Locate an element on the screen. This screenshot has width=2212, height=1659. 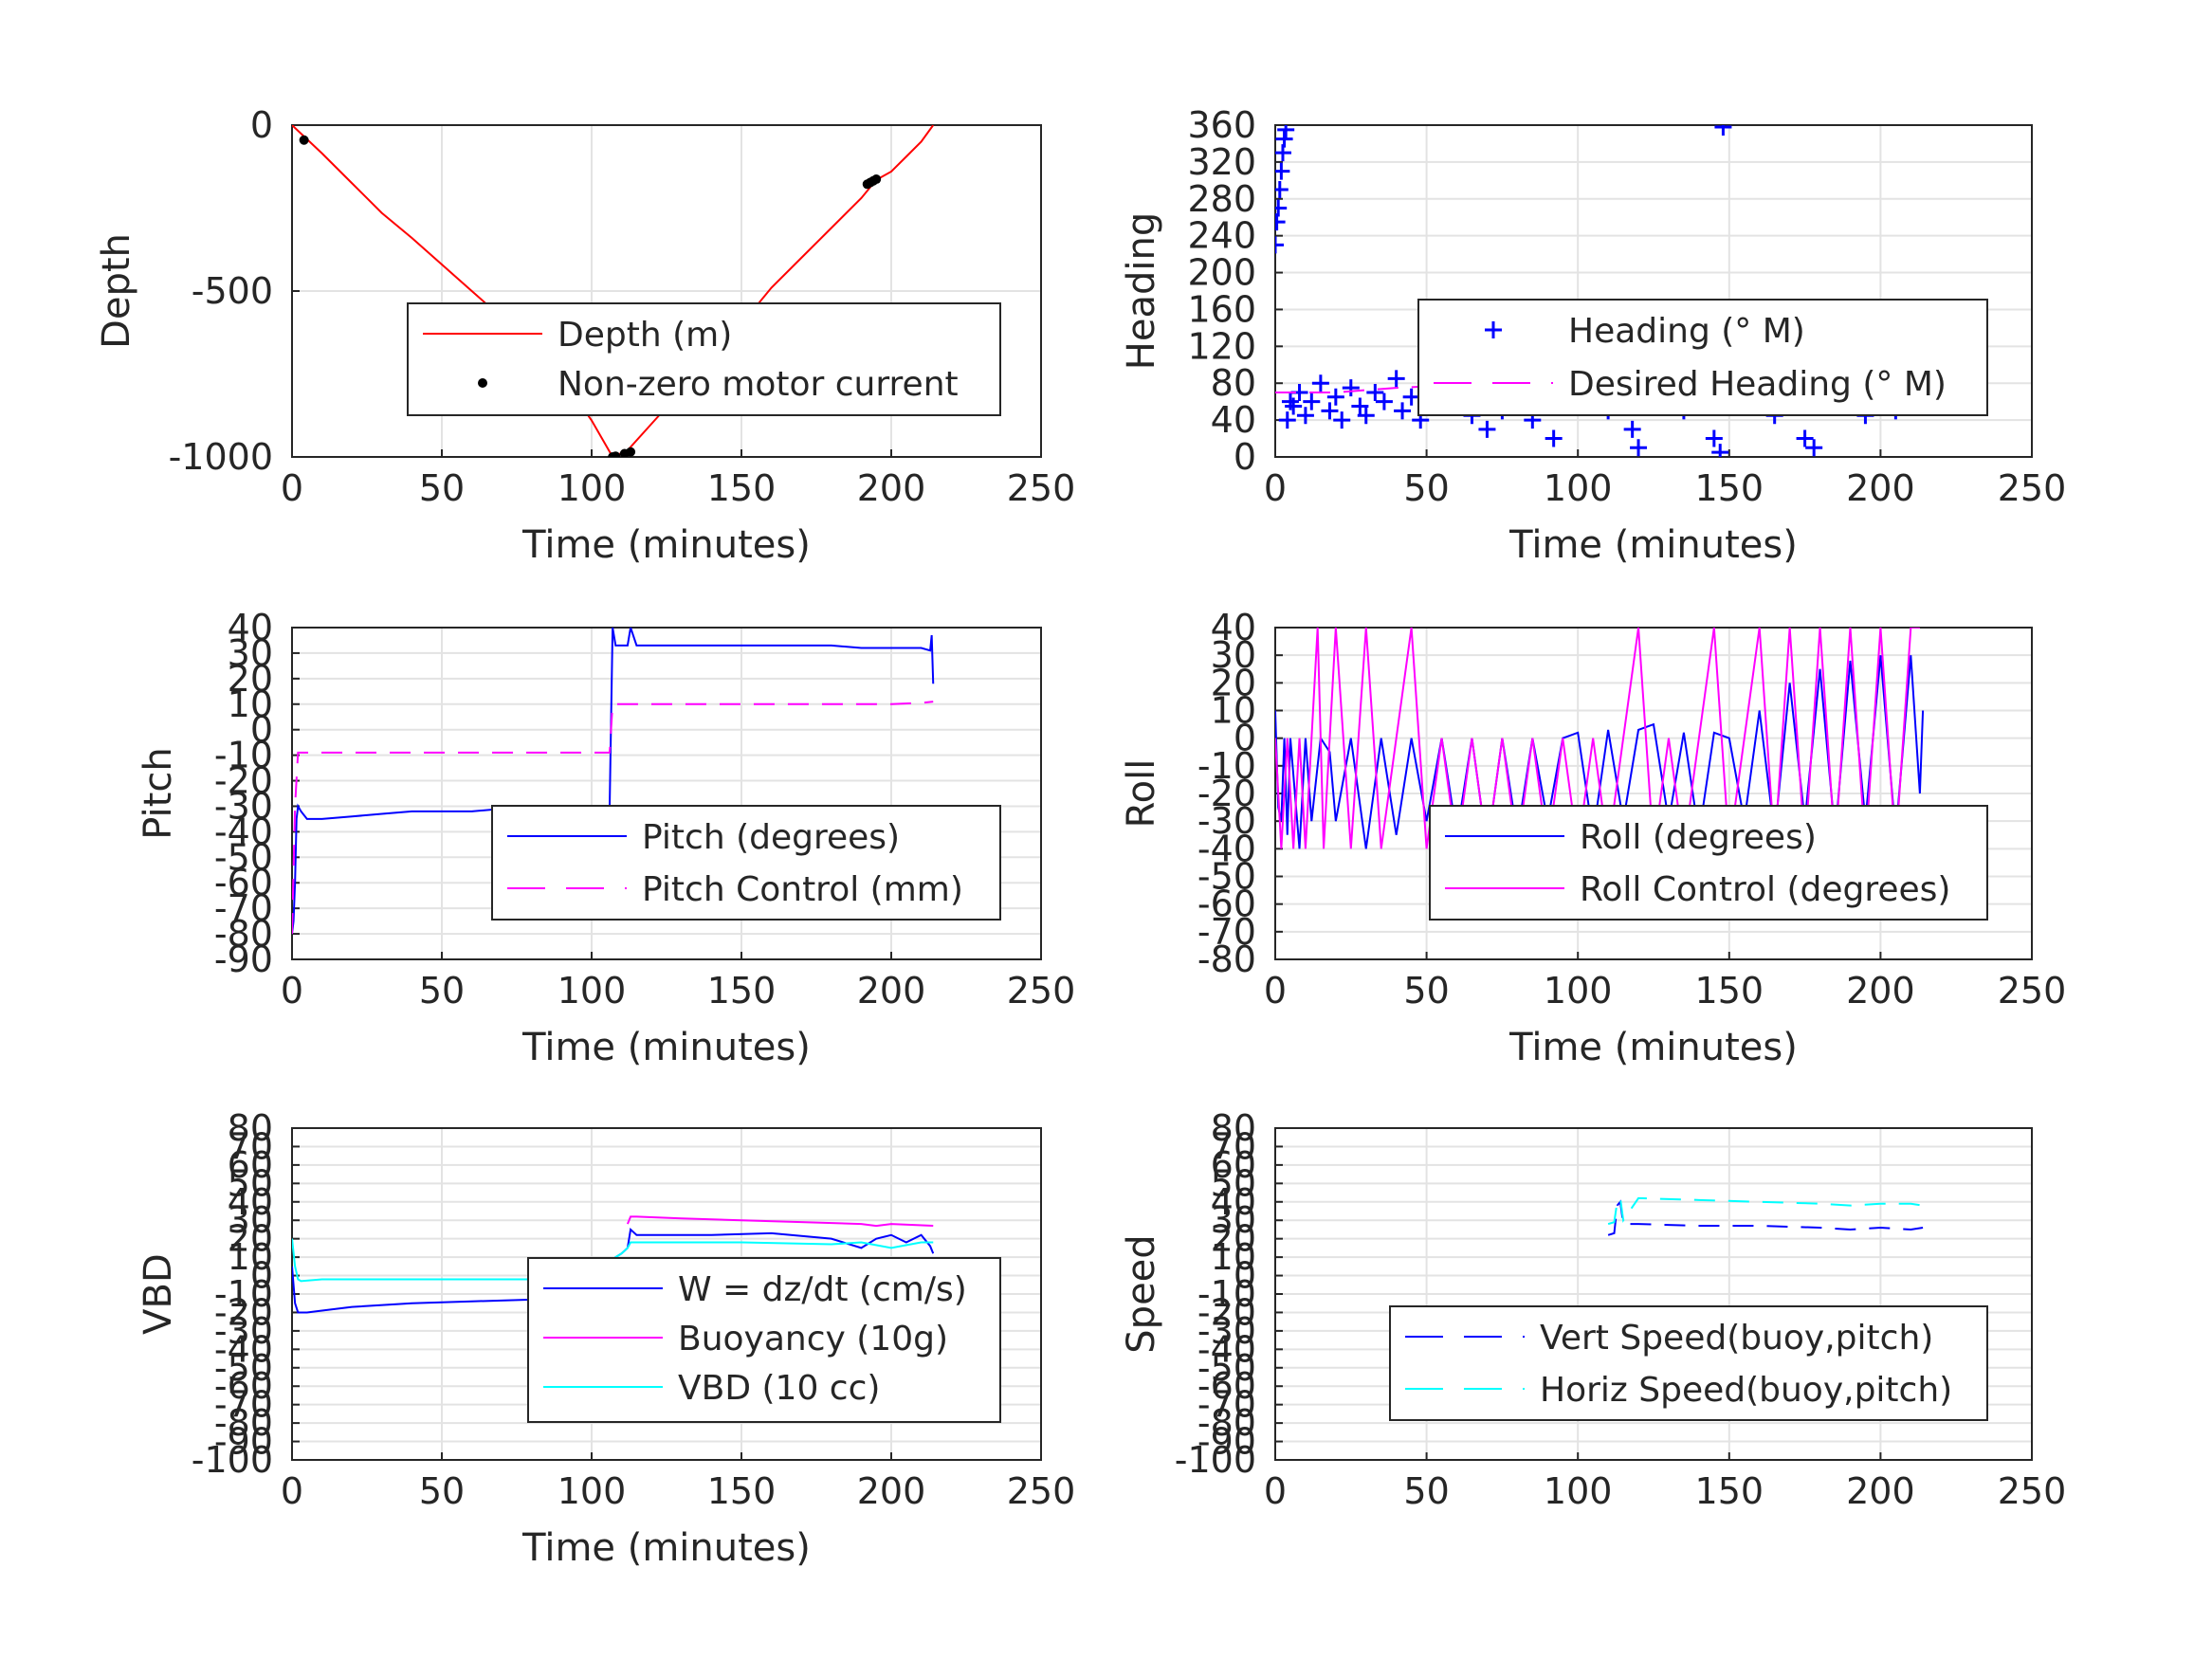
y-tick-label: -1000 is located at coordinates (221, 457).